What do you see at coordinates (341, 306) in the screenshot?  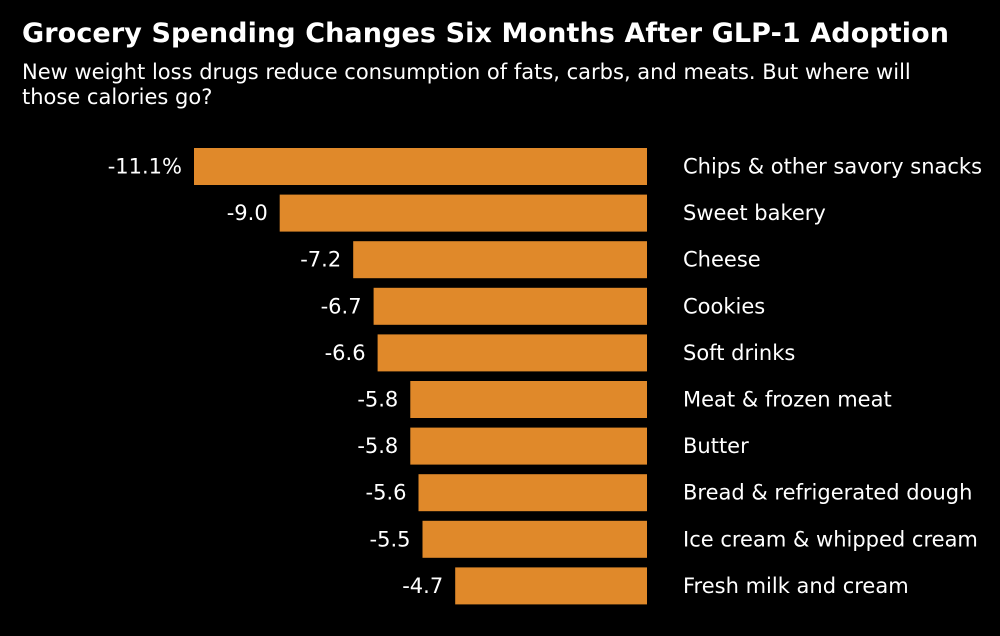 I see `value-label-4: -6.7` at bounding box center [341, 306].